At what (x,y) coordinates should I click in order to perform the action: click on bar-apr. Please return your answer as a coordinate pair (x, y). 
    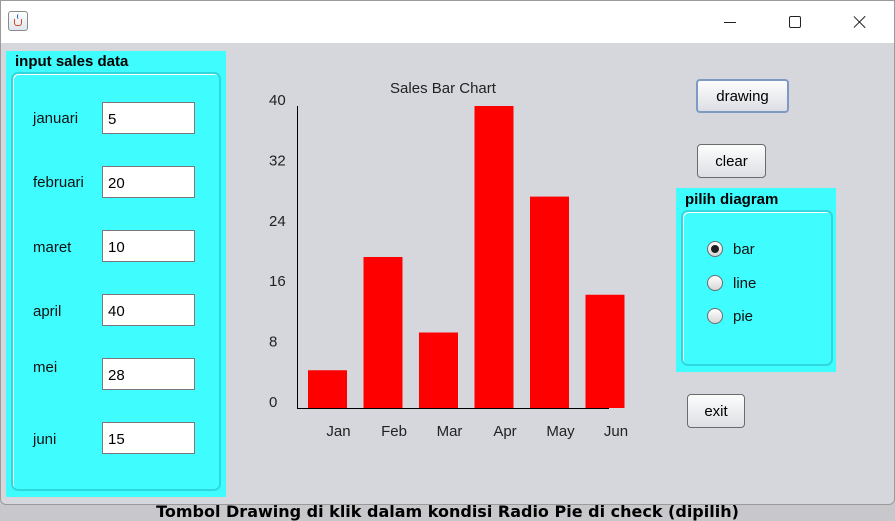
    Looking at the image, I should click on (494, 257).